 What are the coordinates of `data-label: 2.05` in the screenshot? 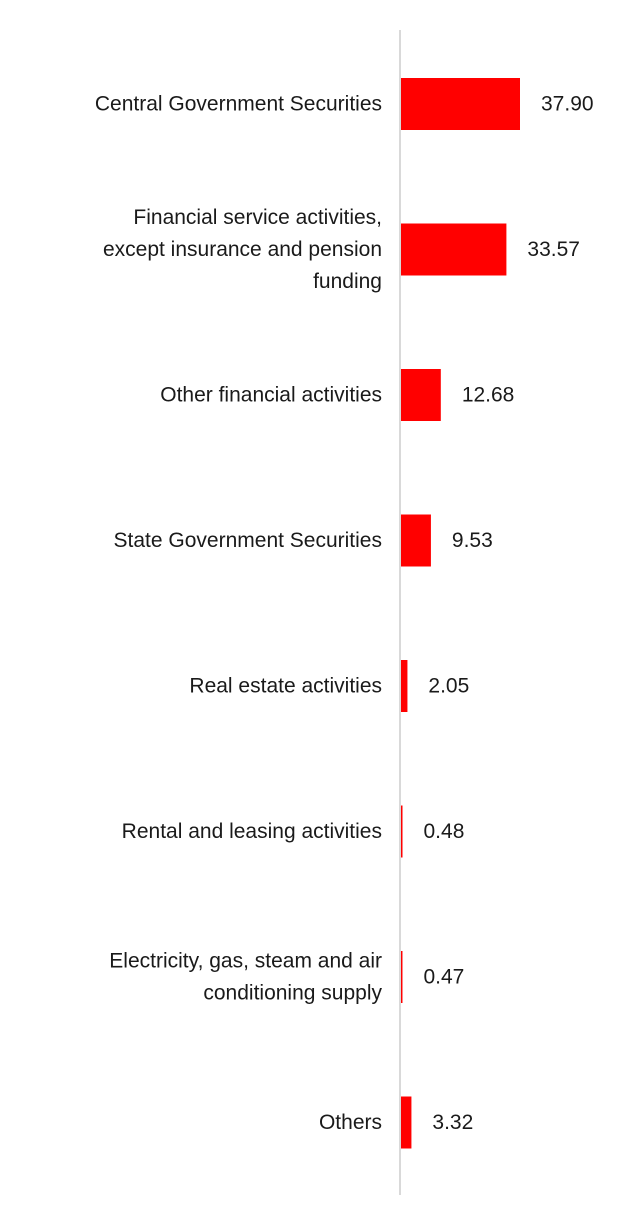 It's located at (448, 686).